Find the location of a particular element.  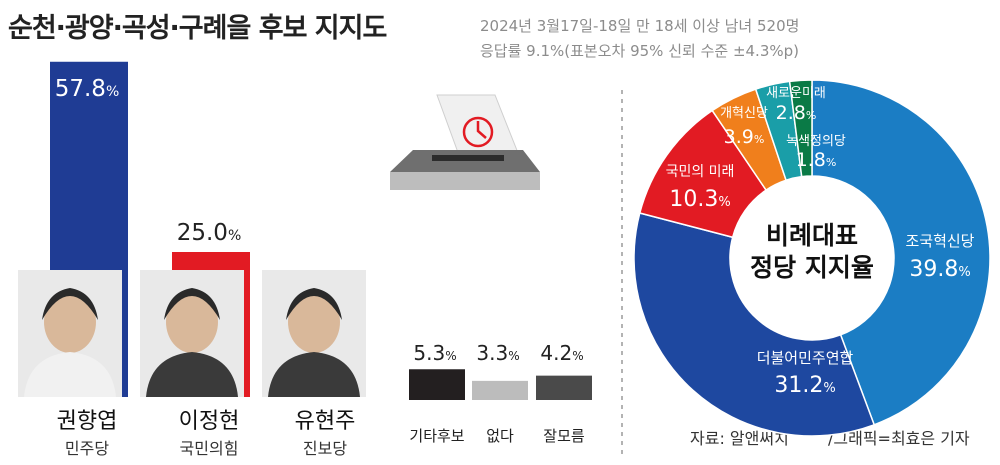

donut-title-line2: 정당 지지율 is located at coordinates (812, 267).